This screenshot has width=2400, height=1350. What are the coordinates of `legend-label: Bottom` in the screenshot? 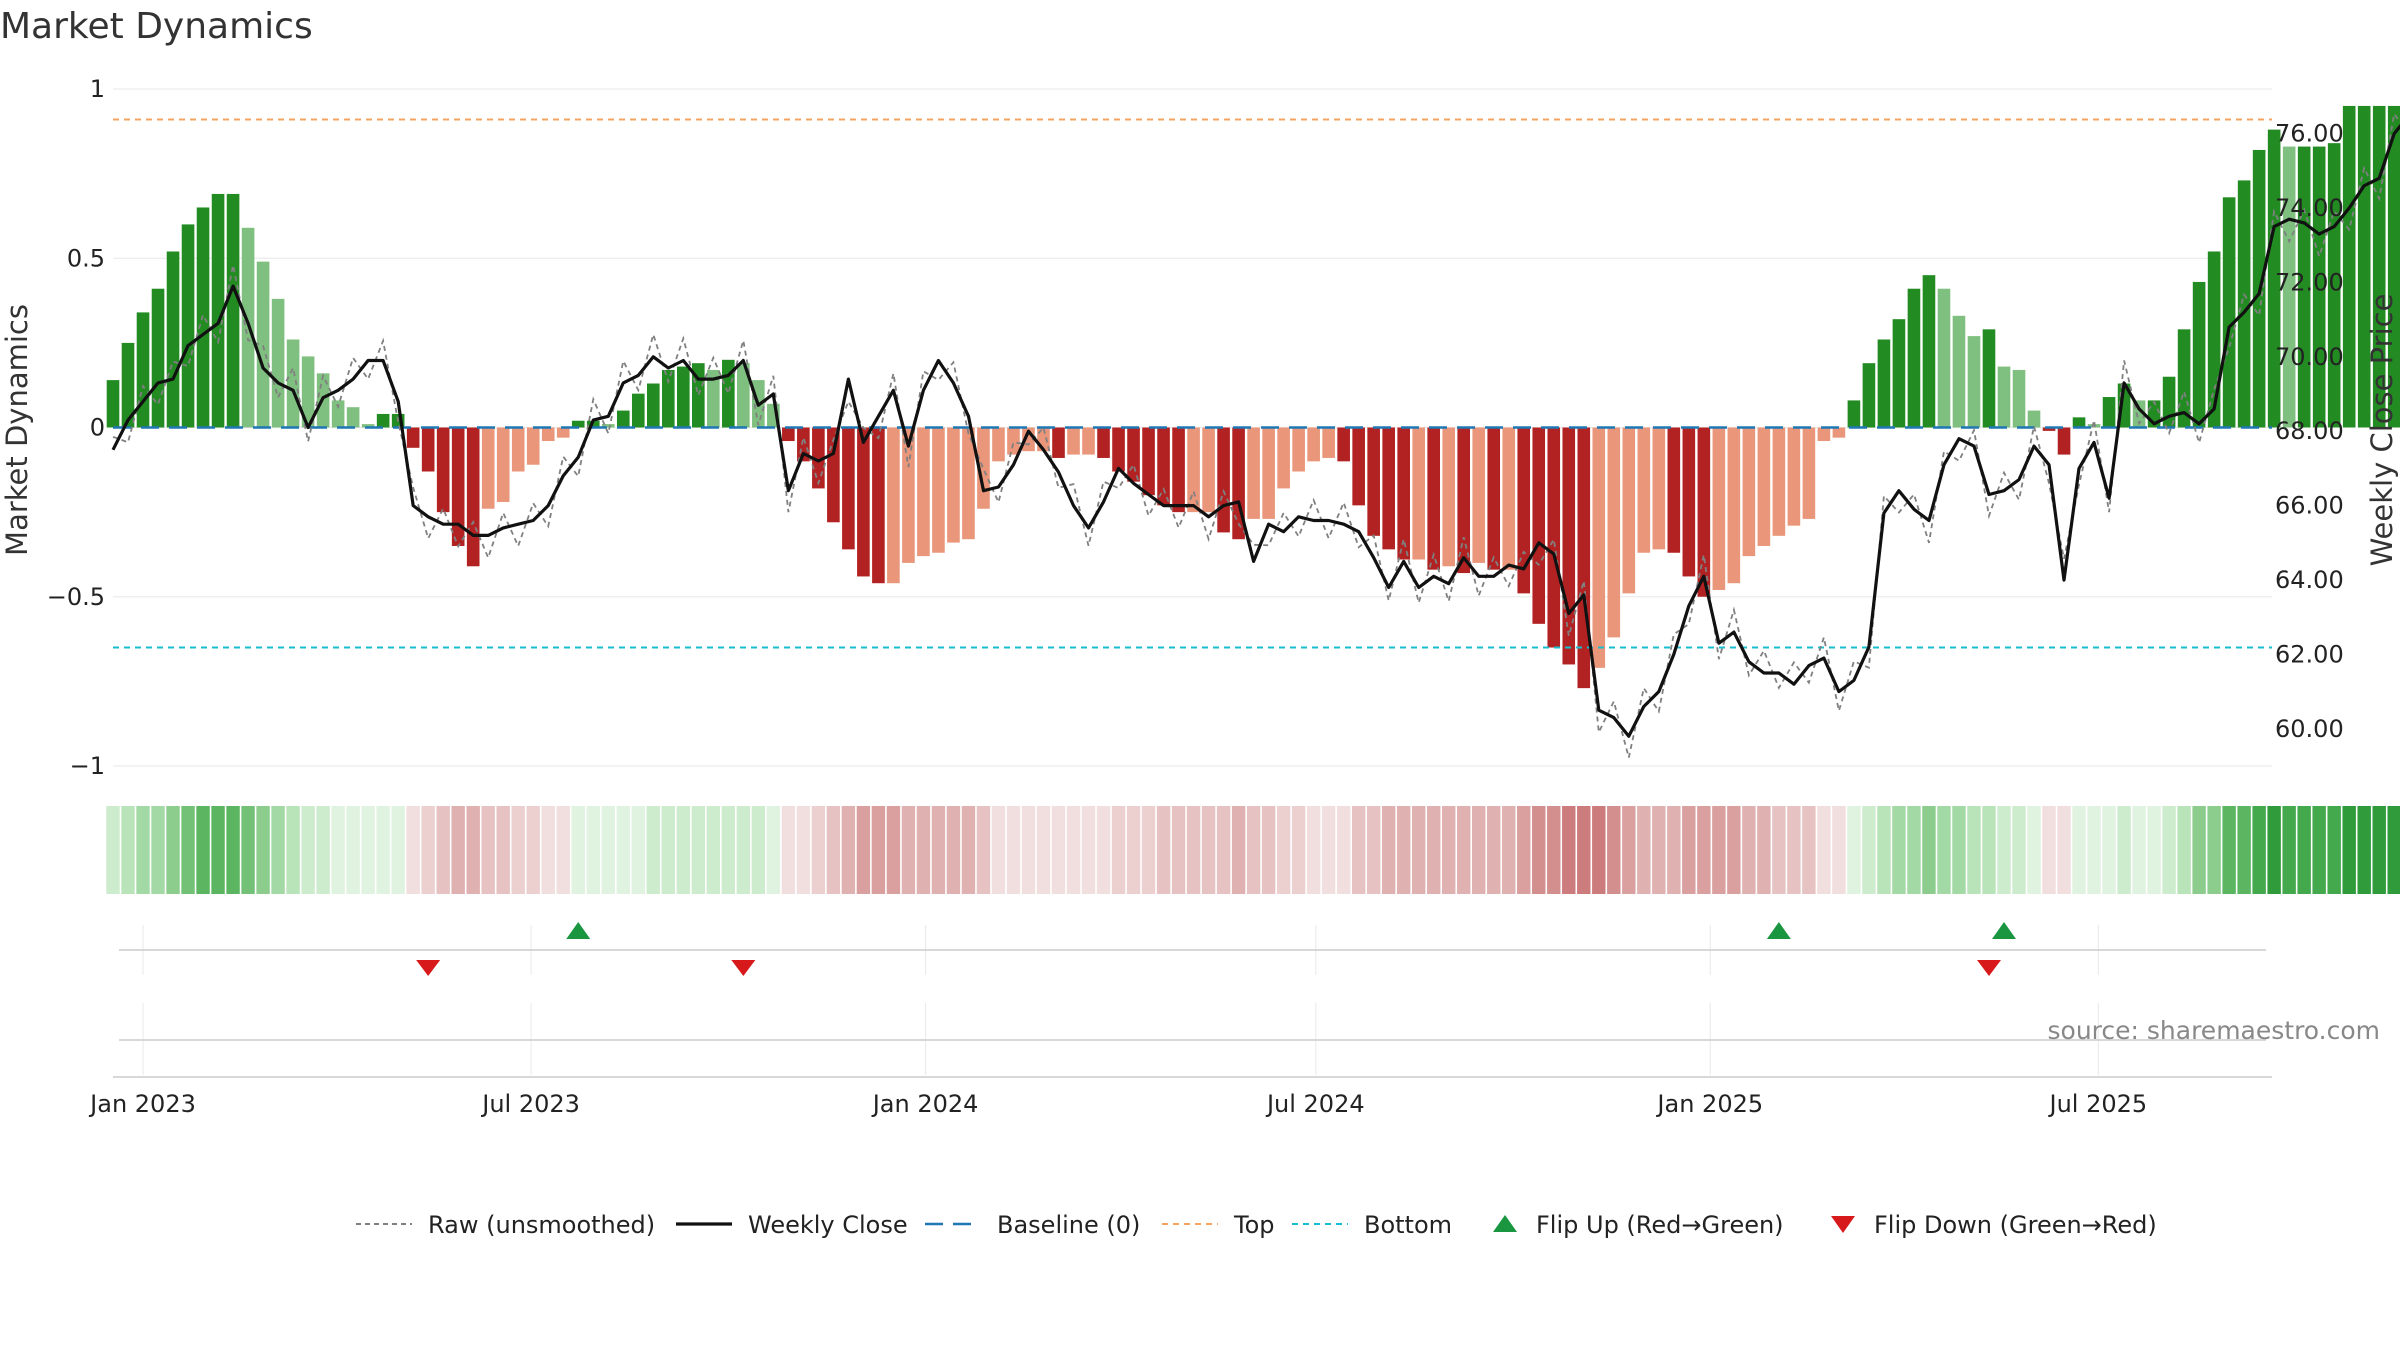 It's located at (1408, 1225).